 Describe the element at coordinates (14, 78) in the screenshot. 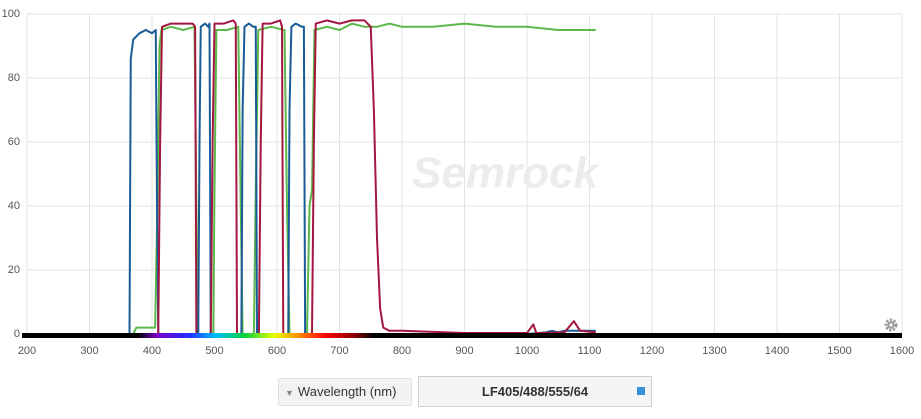

I see `y-tick-label: 80` at that location.